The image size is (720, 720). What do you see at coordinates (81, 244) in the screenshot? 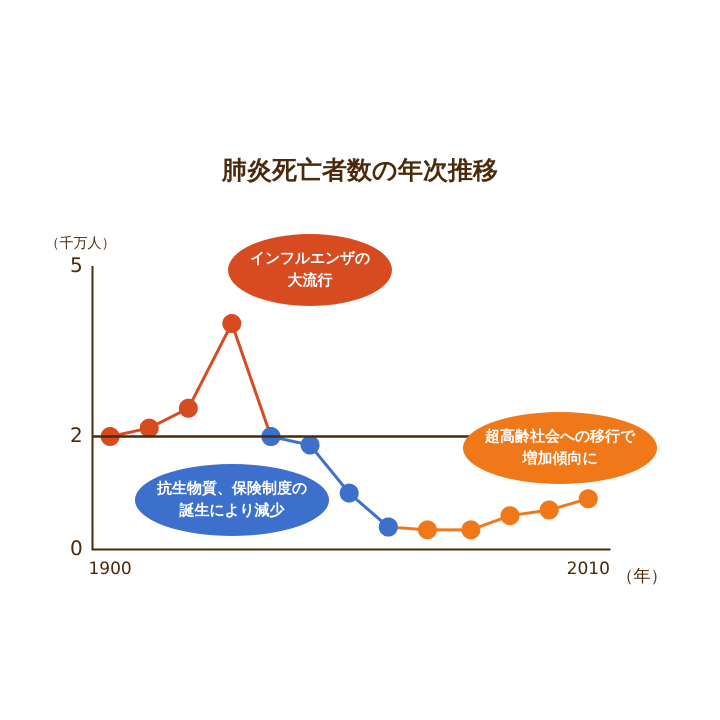
I see `y-axis-title: （千万人）` at bounding box center [81, 244].